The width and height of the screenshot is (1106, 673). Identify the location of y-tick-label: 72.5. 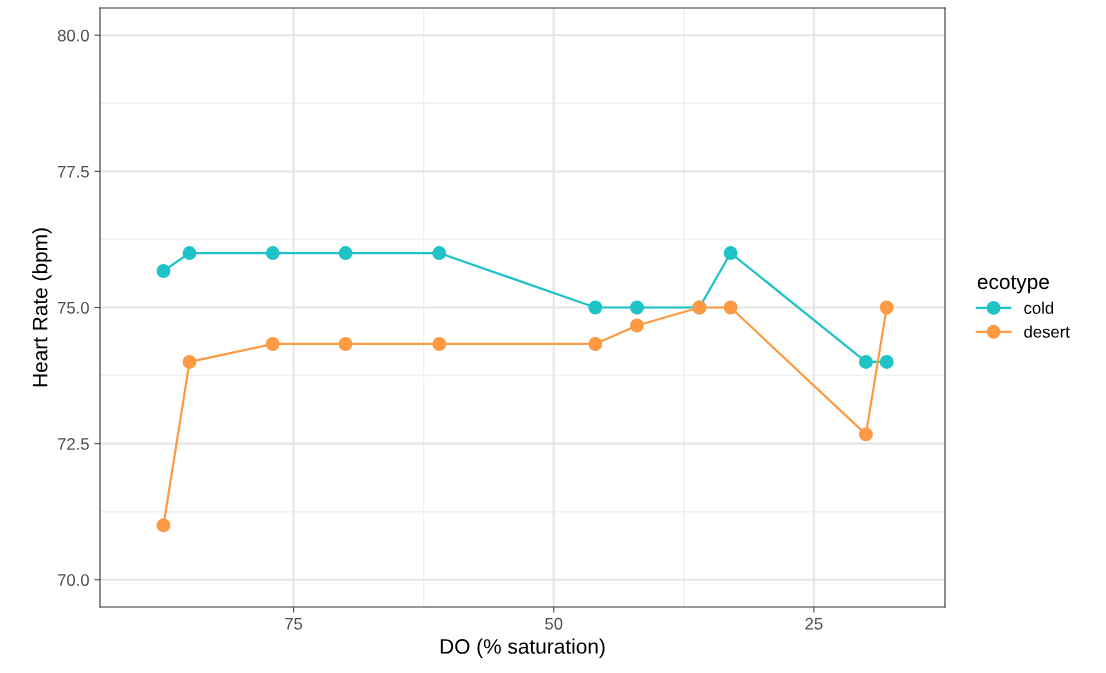
(73, 444).